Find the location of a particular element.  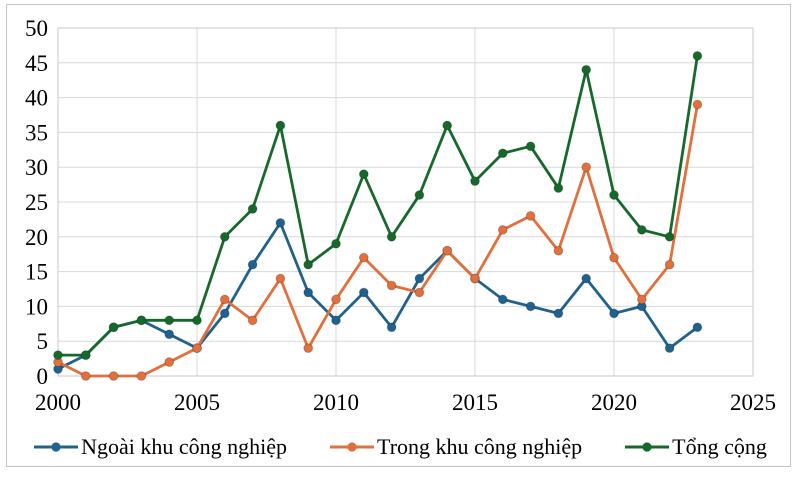

x-tick-label: 2010 is located at coordinates (336, 402).